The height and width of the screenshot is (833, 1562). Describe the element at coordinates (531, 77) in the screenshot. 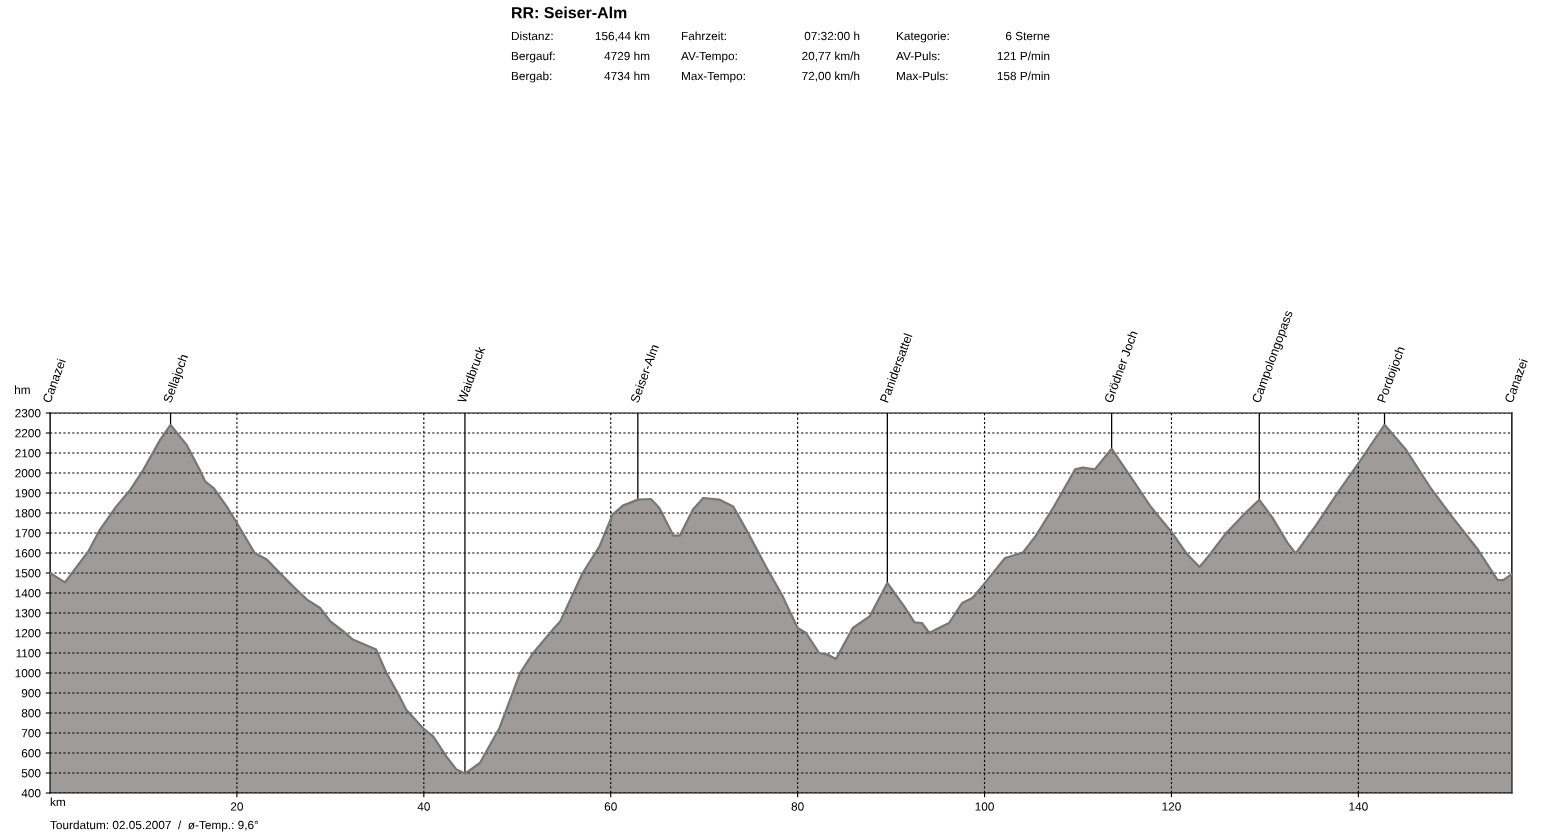

I see `text: Bergab:` at that location.